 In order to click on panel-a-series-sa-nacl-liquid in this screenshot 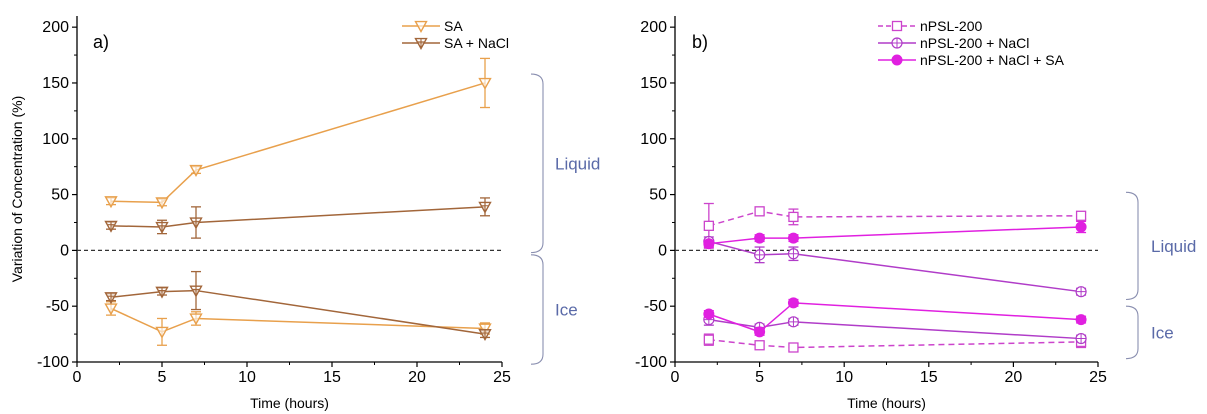, I will do `click(298, 218)`.